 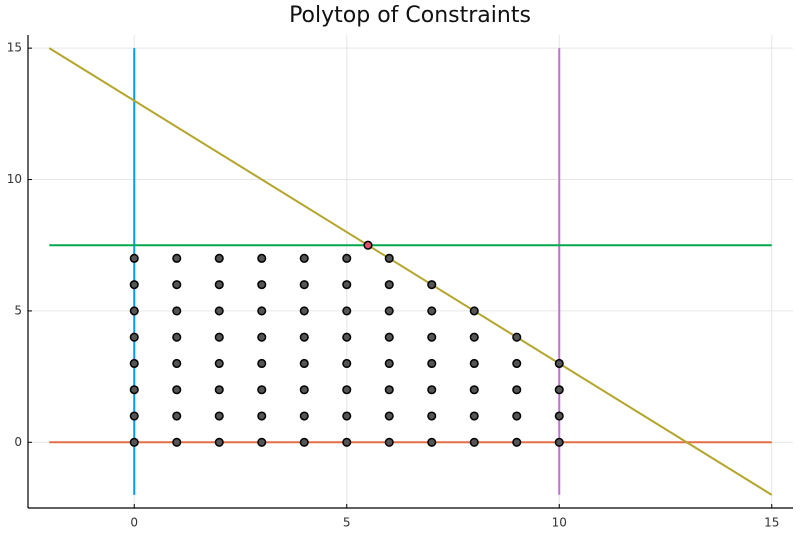 What do you see at coordinates (18, 310) in the screenshot?
I see `y-tick-label: 5` at bounding box center [18, 310].